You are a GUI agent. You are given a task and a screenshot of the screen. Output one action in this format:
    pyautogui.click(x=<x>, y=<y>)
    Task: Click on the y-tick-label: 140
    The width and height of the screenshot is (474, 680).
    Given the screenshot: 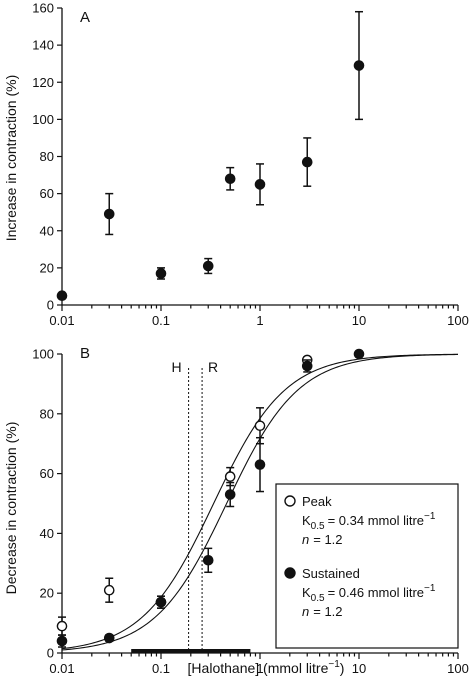 What is the action you would take?
    pyautogui.click(x=43, y=45)
    